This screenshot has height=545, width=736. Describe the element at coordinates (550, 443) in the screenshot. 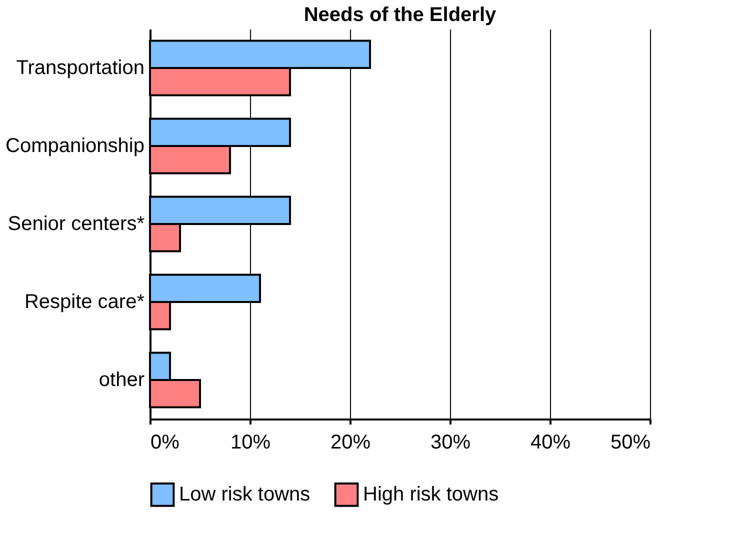

I see `x-tick-label: 40%` at that location.